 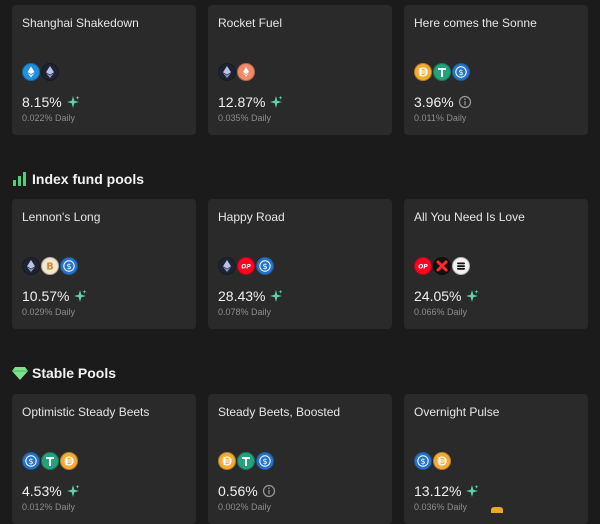 I want to click on pool-name: Rocket Fuel, so click(x=250, y=23).